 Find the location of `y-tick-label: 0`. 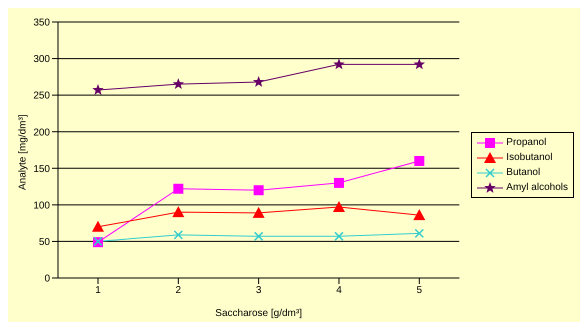

y-tick-label: 0 is located at coordinates (47, 279).